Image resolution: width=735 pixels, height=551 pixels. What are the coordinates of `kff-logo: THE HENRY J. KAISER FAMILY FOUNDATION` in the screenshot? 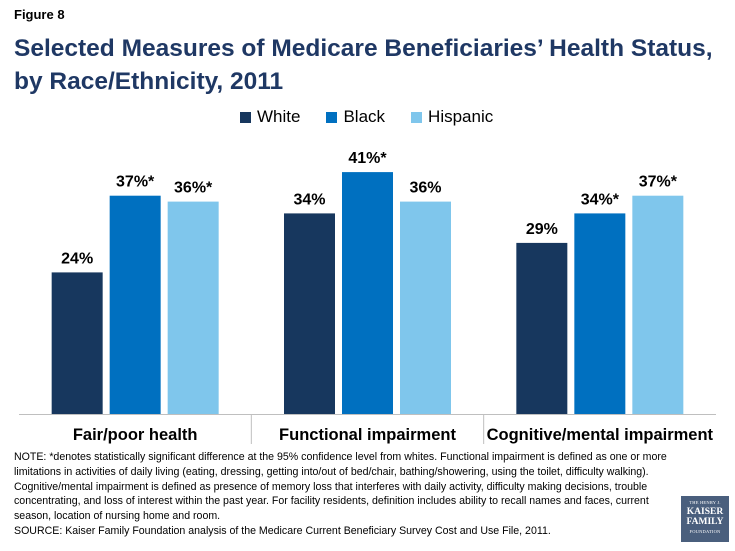 It's located at (705, 519).